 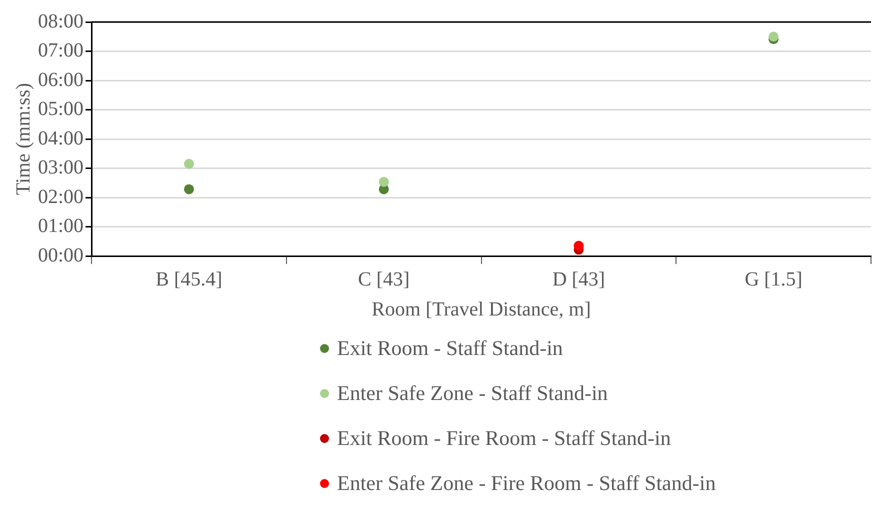 What do you see at coordinates (61, 138) in the screenshot?
I see `y-tick-label: 04:00` at bounding box center [61, 138].